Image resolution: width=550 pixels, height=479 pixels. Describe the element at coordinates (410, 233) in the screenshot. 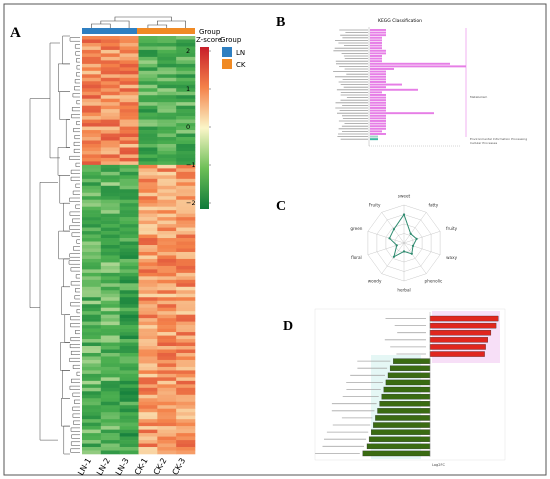

I see `radar-point` at that location.